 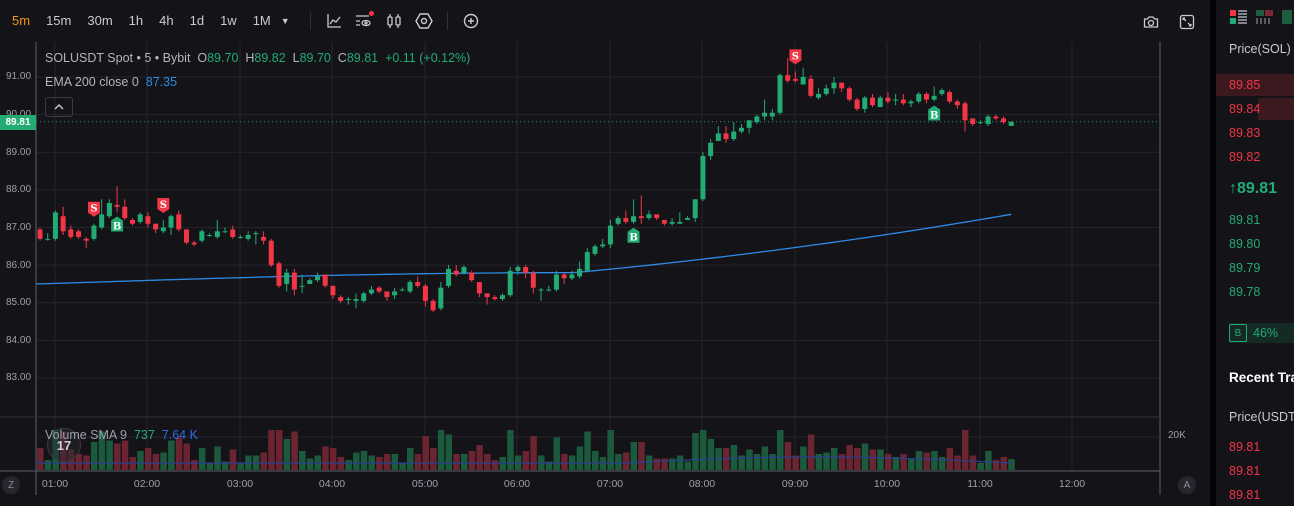 What do you see at coordinates (394, 21) in the screenshot?
I see `candle-type-icon` at bounding box center [394, 21].